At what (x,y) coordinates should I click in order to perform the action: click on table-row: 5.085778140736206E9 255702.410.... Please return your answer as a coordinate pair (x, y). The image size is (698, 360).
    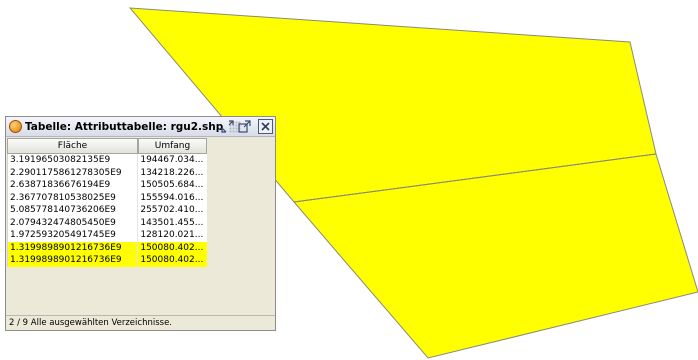
    Looking at the image, I should click on (107, 210).